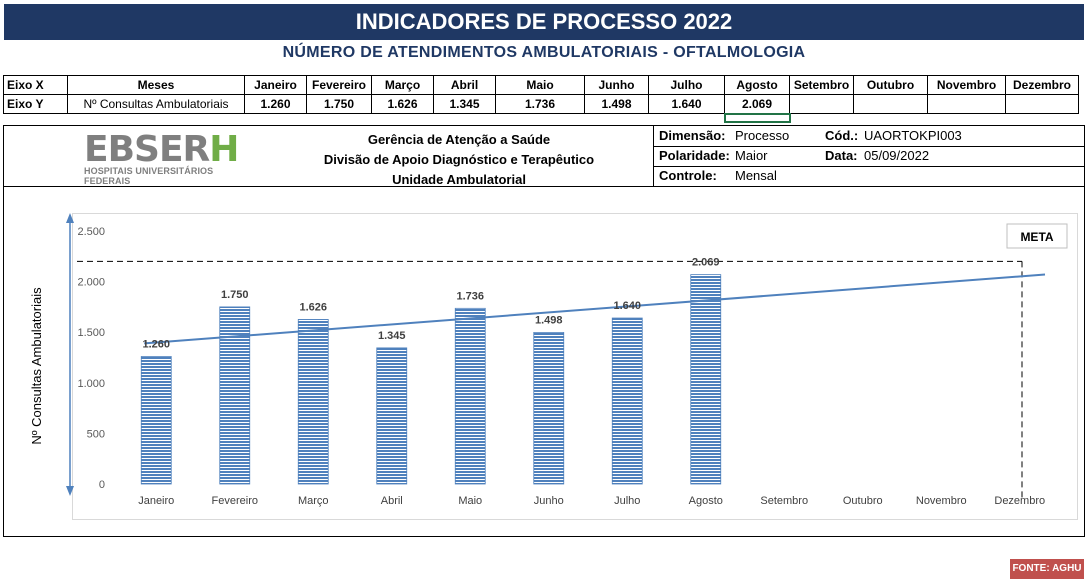 The height and width of the screenshot is (582, 1088). I want to click on y-tick-label: 1.000, so click(91, 384).